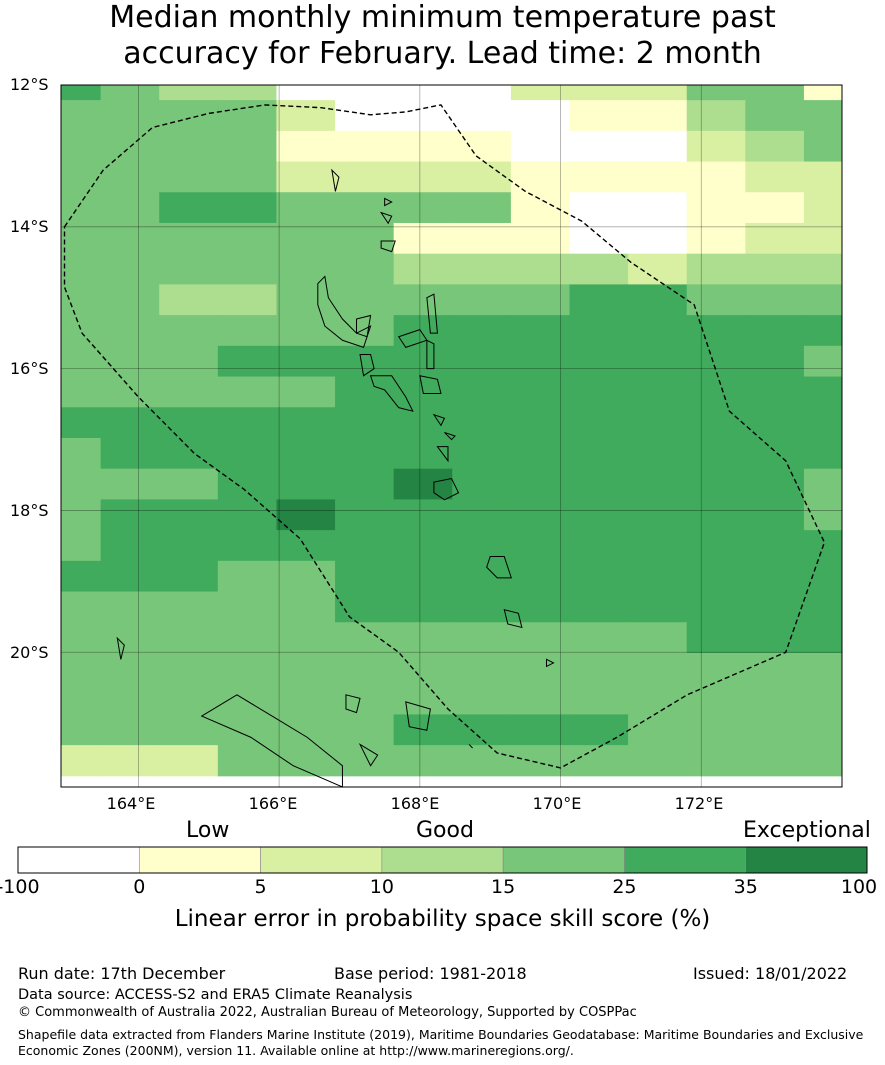  Describe the element at coordinates (381, 887) in the screenshot. I see `colorbar-tick-label: 10` at that location.